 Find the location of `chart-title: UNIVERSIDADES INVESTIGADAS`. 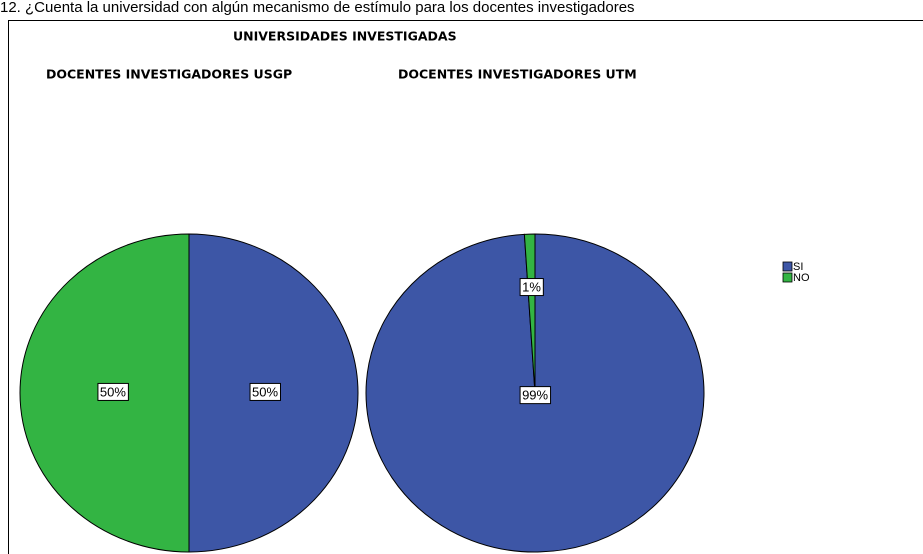

chart-title: UNIVERSIDADES INVESTIGADAS is located at coordinates (345, 36).